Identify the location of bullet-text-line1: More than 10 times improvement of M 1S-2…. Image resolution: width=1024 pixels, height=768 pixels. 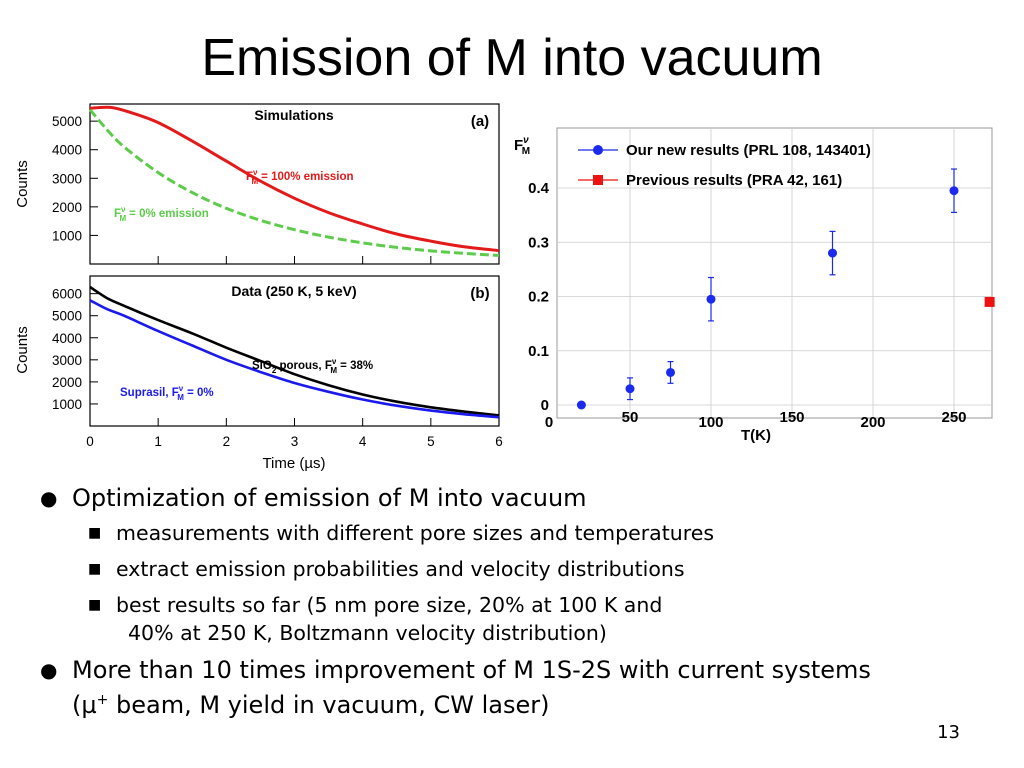
(471, 670).